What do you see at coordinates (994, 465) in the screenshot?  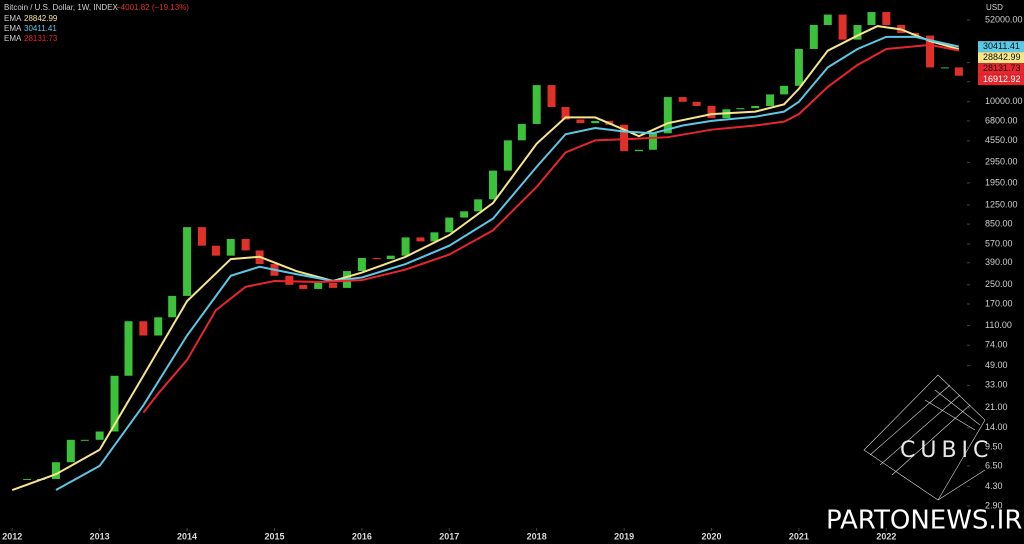 I see `y-tick-label: 6.50` at bounding box center [994, 465].